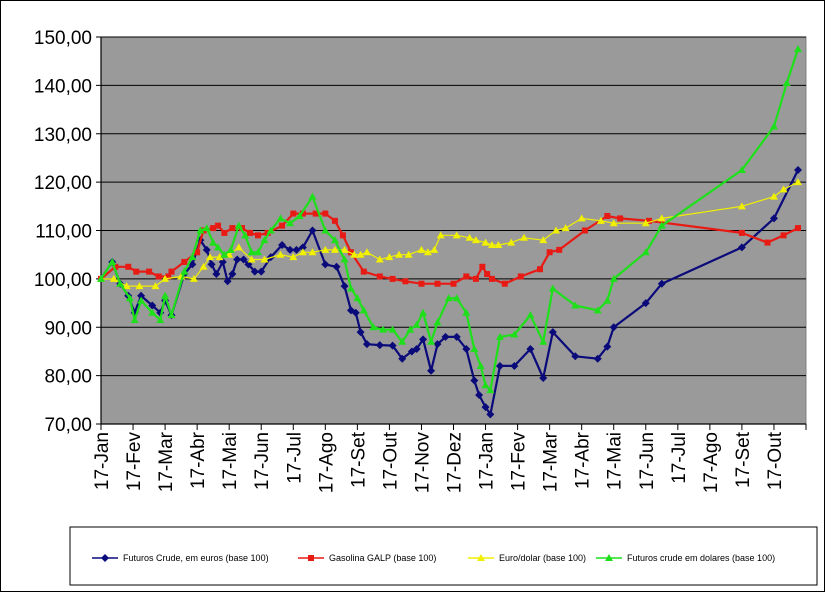 This screenshot has width=825, height=597. Describe the element at coordinates (527, 558) in the screenshot. I see `legend-item: Euro/dolar (base 100)` at that location.